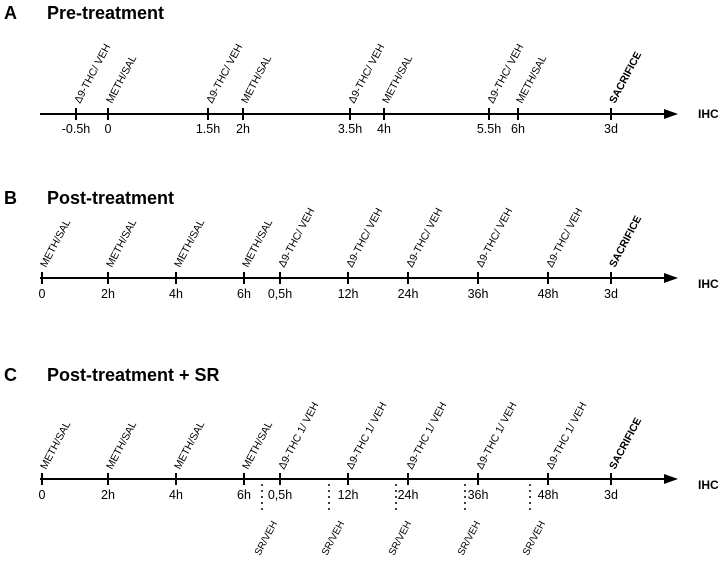  I want to click on tick-label: 1.5h, so click(208, 129).